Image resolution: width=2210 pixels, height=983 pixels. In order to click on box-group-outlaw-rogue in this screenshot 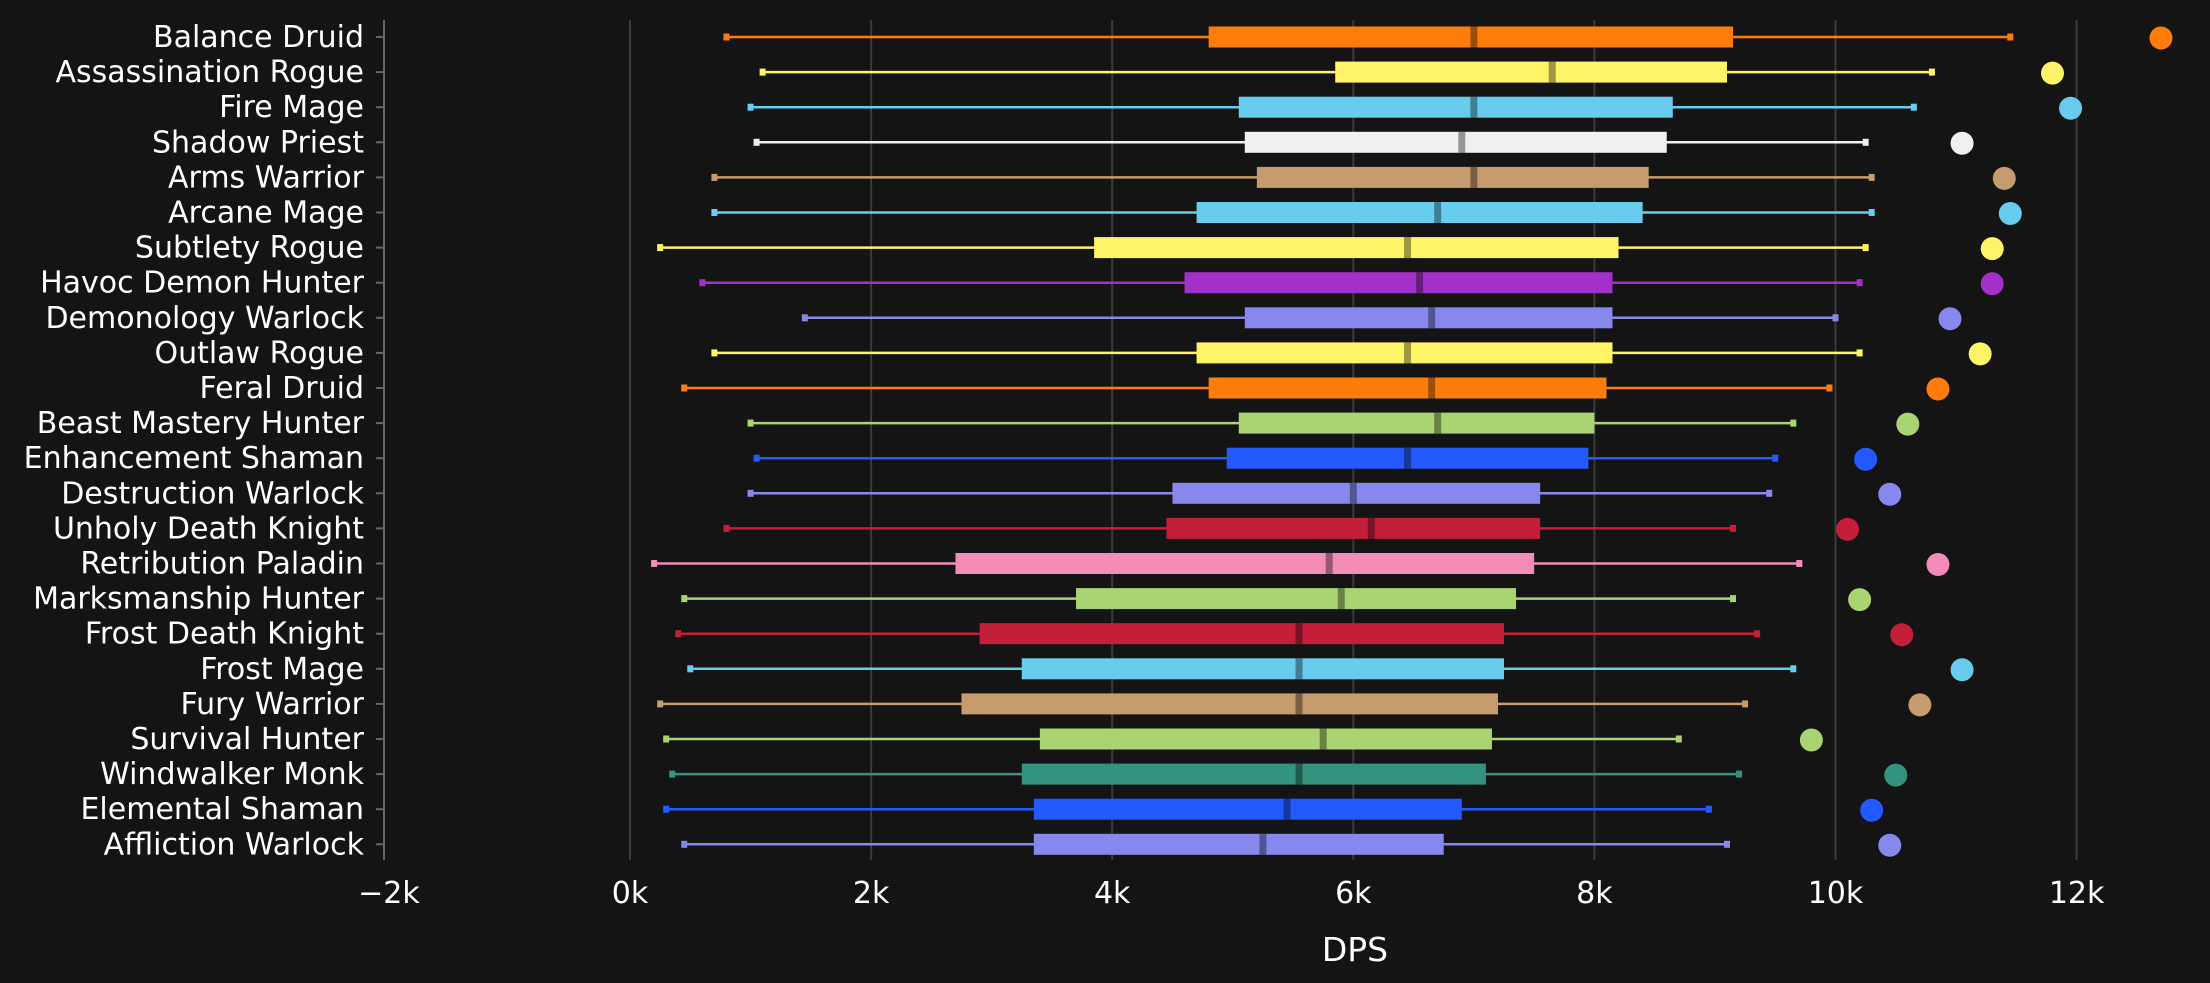, I will do `click(1351, 354)`.